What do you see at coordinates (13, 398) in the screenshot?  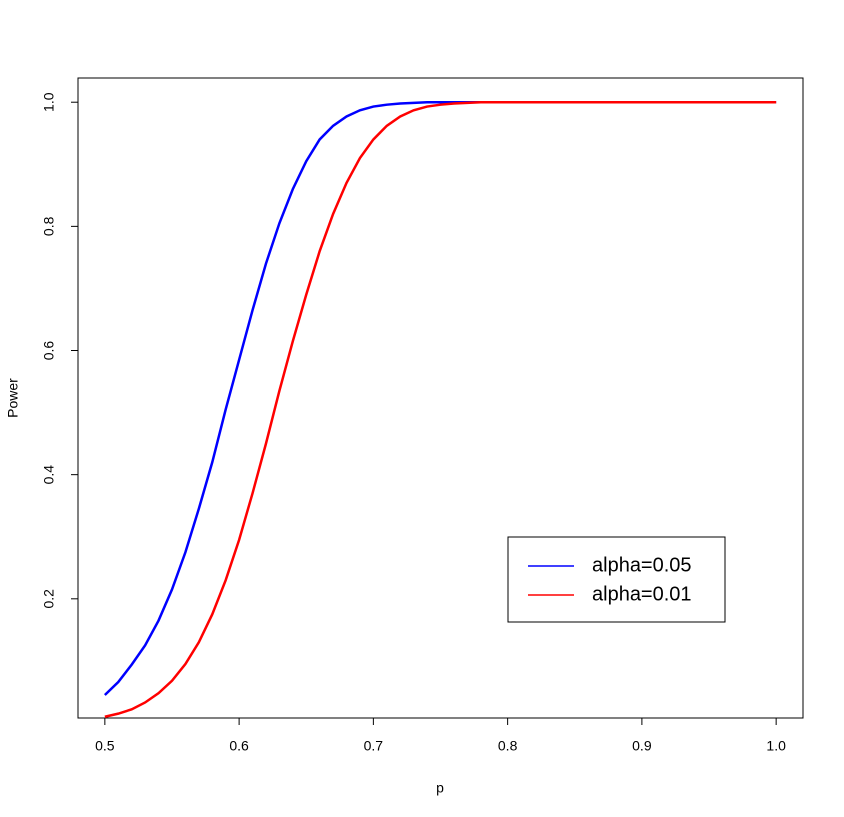 I see `y-axis-label: Power` at bounding box center [13, 398].